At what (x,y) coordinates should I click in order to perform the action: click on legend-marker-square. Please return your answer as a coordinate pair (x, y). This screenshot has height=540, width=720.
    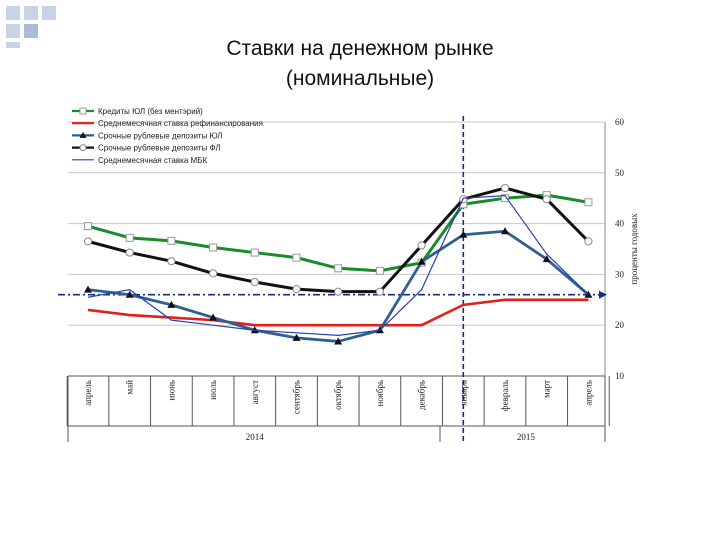
    Looking at the image, I should click on (83, 111).